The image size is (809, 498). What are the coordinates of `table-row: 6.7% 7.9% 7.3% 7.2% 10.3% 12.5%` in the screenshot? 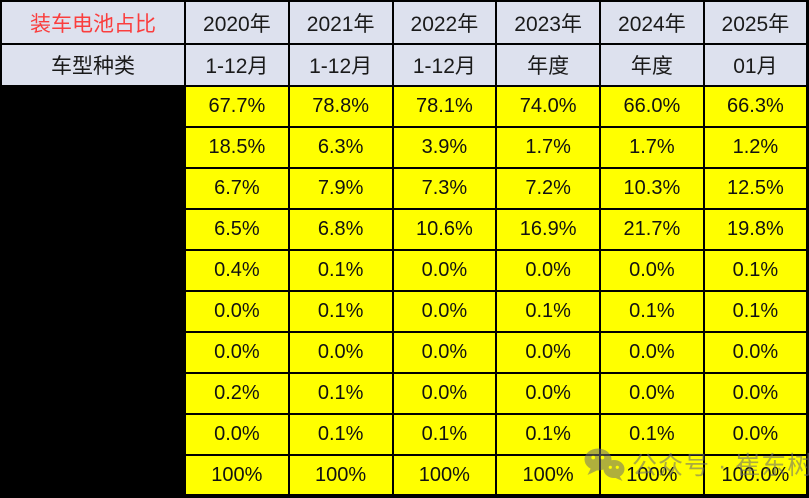 It's located at (404, 188).